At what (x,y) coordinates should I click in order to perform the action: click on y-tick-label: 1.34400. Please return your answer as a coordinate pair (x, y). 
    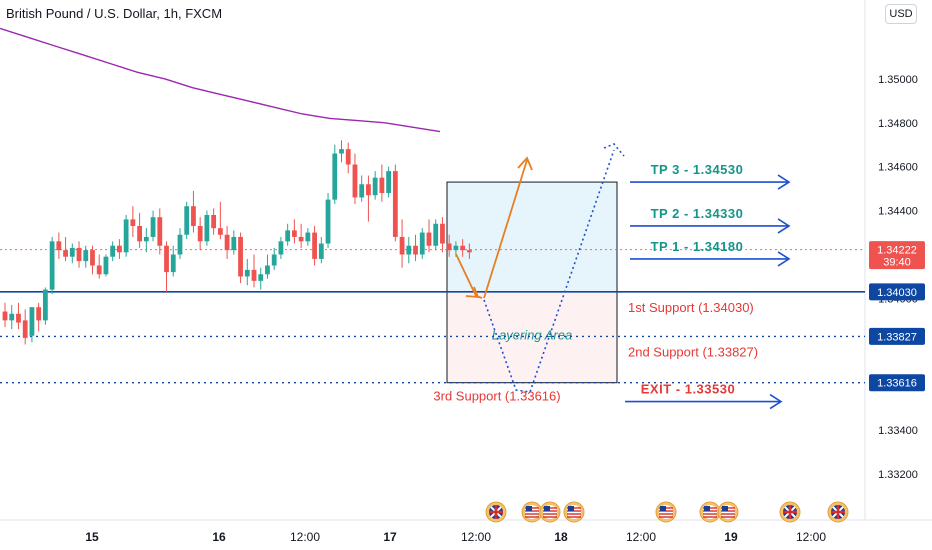
    Looking at the image, I should click on (898, 212).